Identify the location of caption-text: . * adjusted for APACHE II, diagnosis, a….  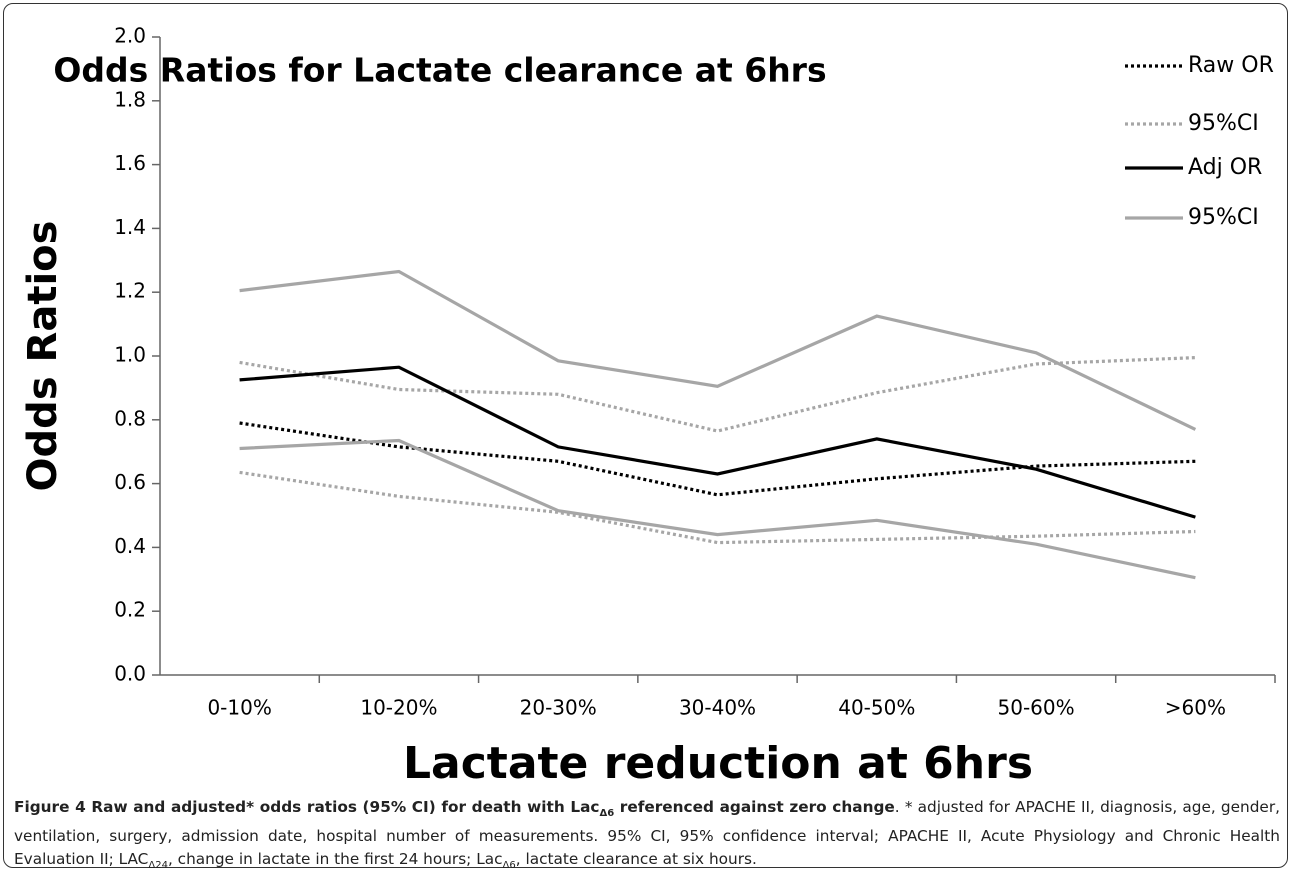
(647, 833).